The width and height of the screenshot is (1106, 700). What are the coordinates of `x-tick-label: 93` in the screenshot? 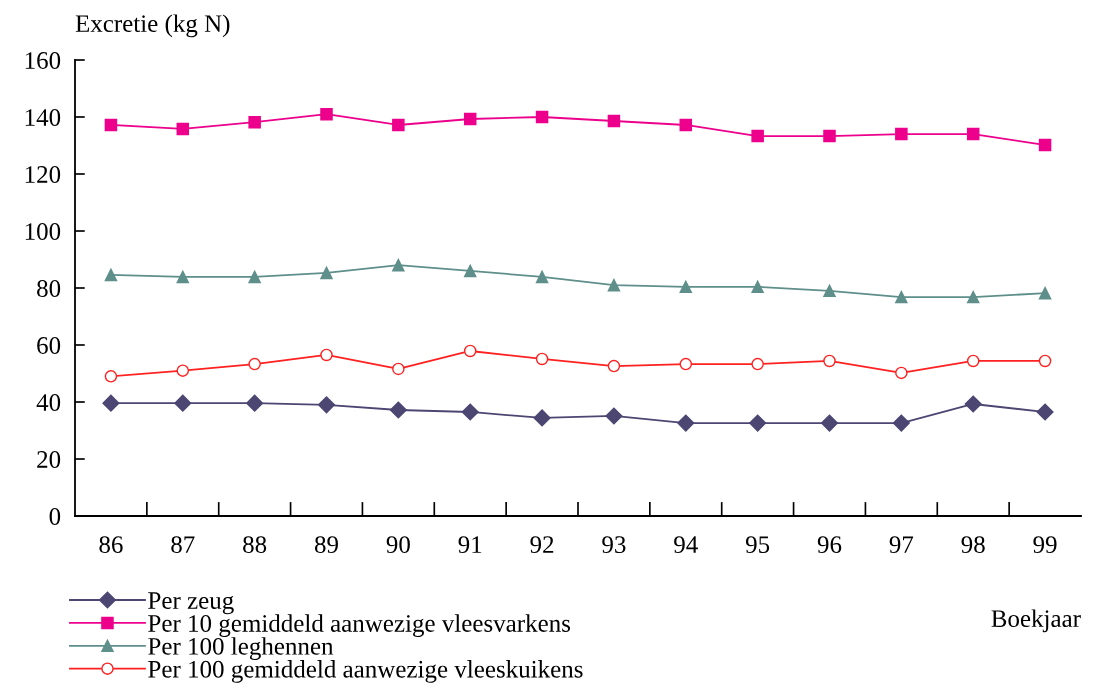 It's located at (614, 545).